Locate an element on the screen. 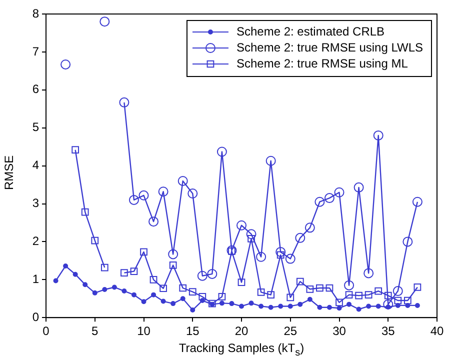 This screenshot has height=360, width=467. y-axis-title: RMSE is located at coordinates (9, 172).